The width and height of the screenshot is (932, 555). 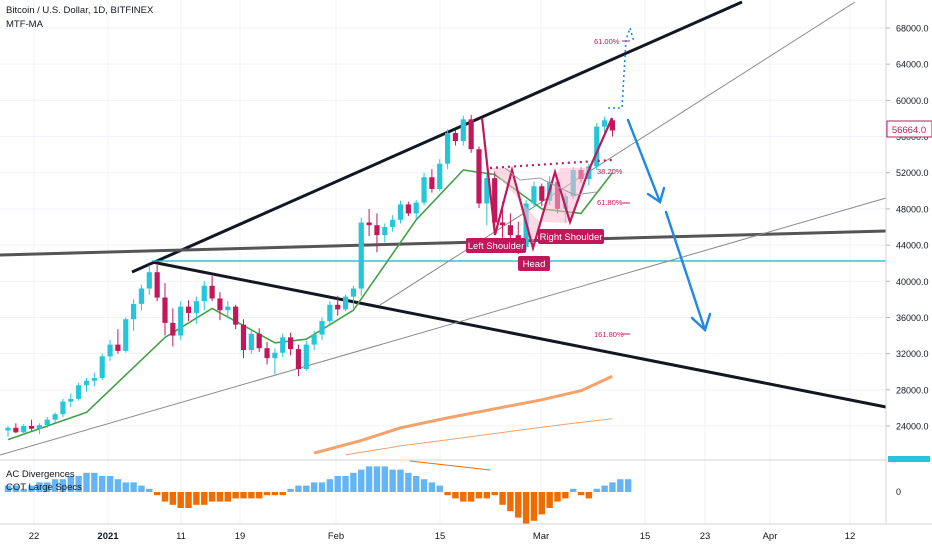 What do you see at coordinates (909, 129) in the screenshot?
I see `price-tag` at bounding box center [909, 129].